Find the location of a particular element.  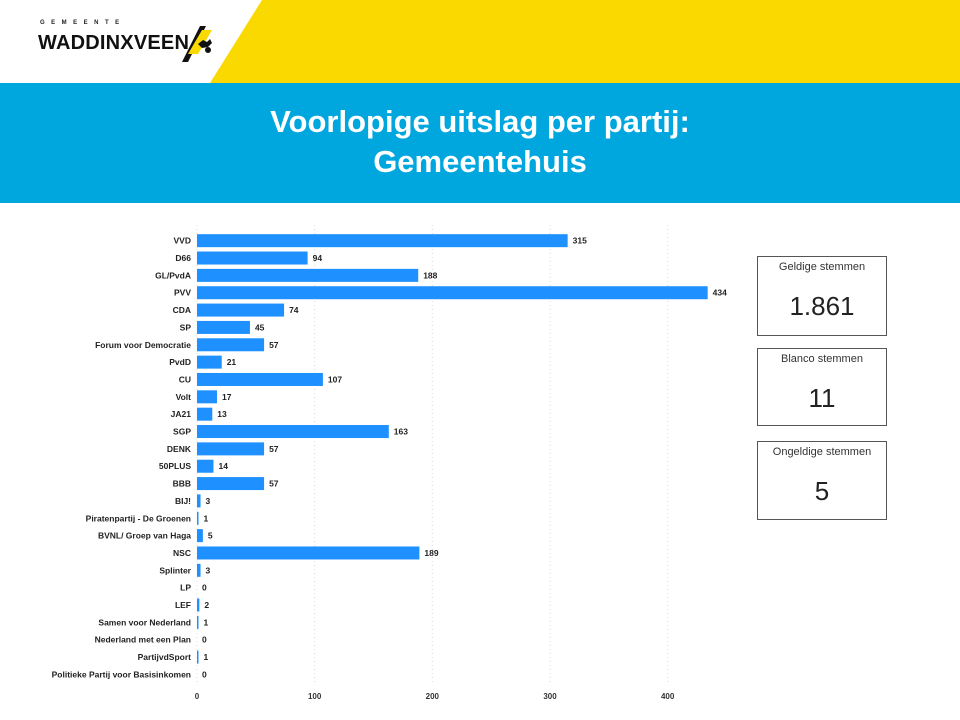

card-geldige-stemmen: Geldige stemmen 1.861 is located at coordinates (822, 296).